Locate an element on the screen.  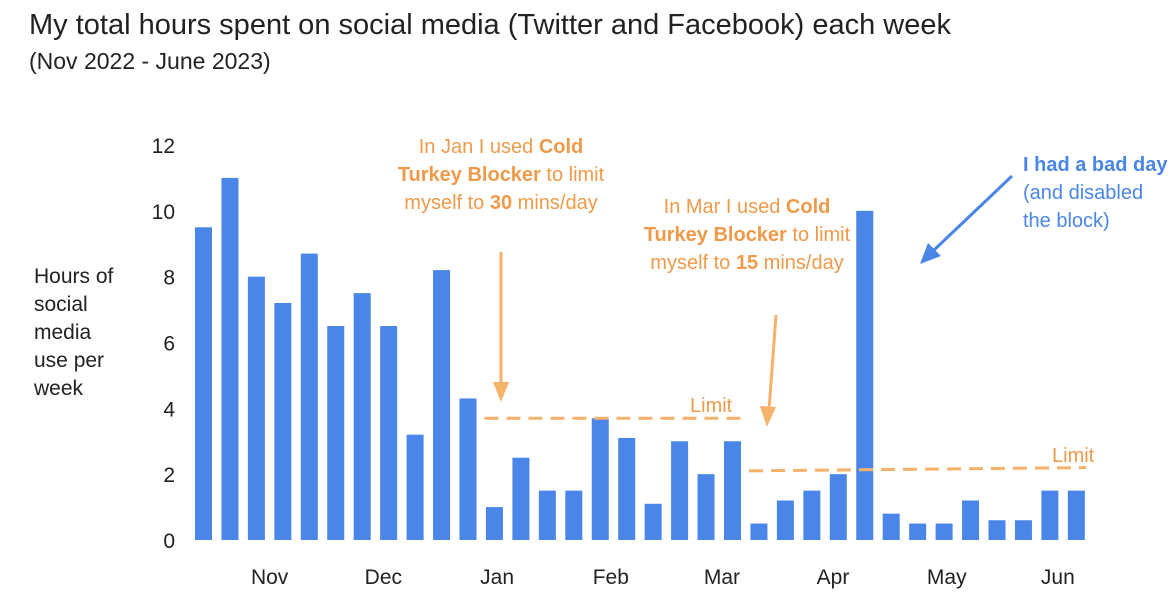
annotation-mar-minutes: 15 is located at coordinates (747, 263).